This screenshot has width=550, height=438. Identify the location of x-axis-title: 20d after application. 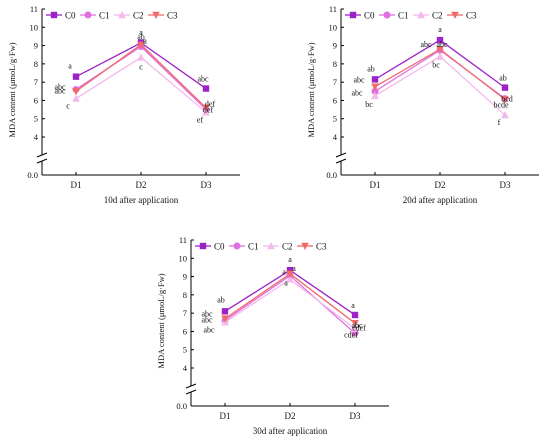
(440, 200).